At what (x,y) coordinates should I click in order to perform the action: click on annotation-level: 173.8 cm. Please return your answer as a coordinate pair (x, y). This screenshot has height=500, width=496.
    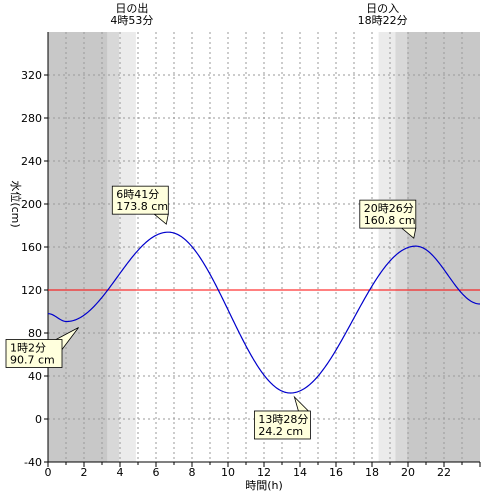
    Looking at the image, I should click on (142, 206).